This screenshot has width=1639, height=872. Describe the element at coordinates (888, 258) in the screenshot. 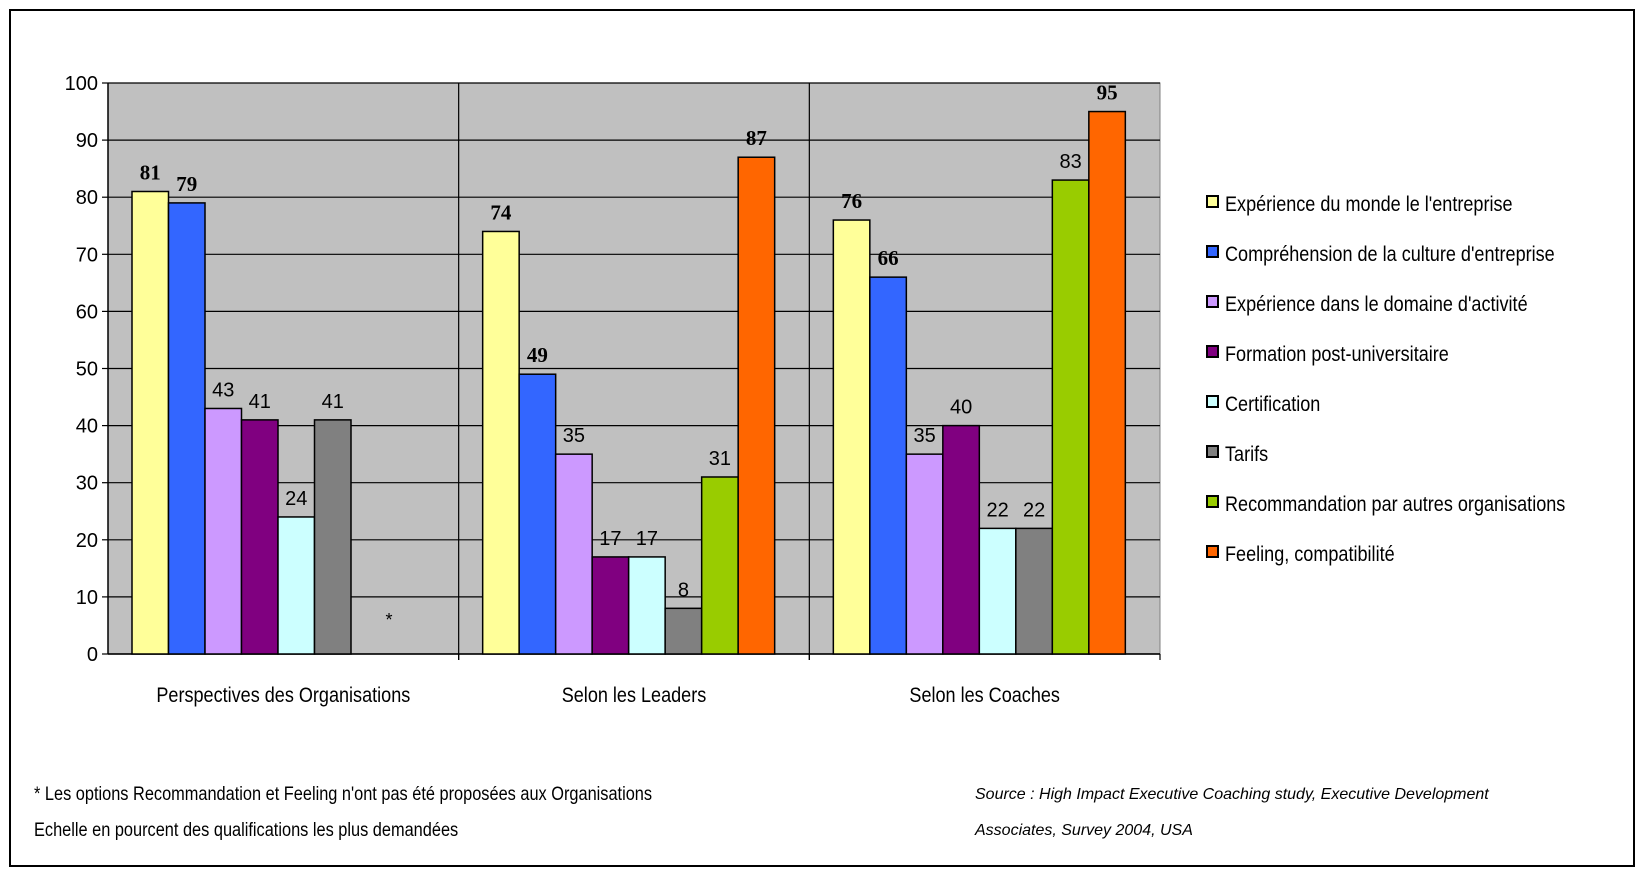

I see `data-label: 66` at that location.